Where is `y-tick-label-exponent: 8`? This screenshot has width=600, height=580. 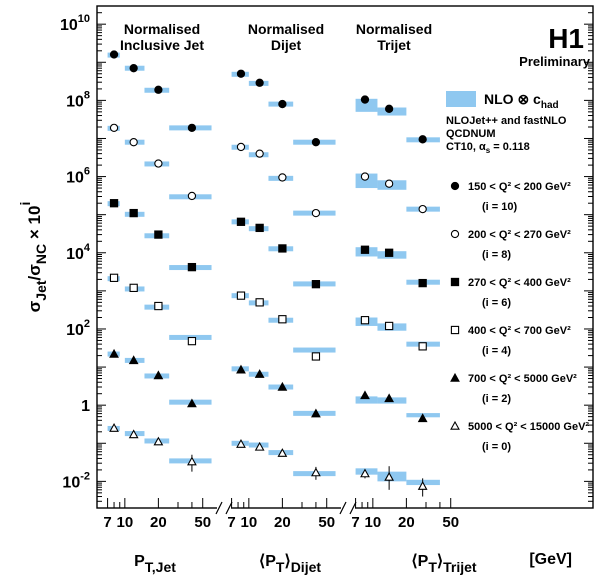 y-tick-label-exponent: 8 is located at coordinates (87, 95).